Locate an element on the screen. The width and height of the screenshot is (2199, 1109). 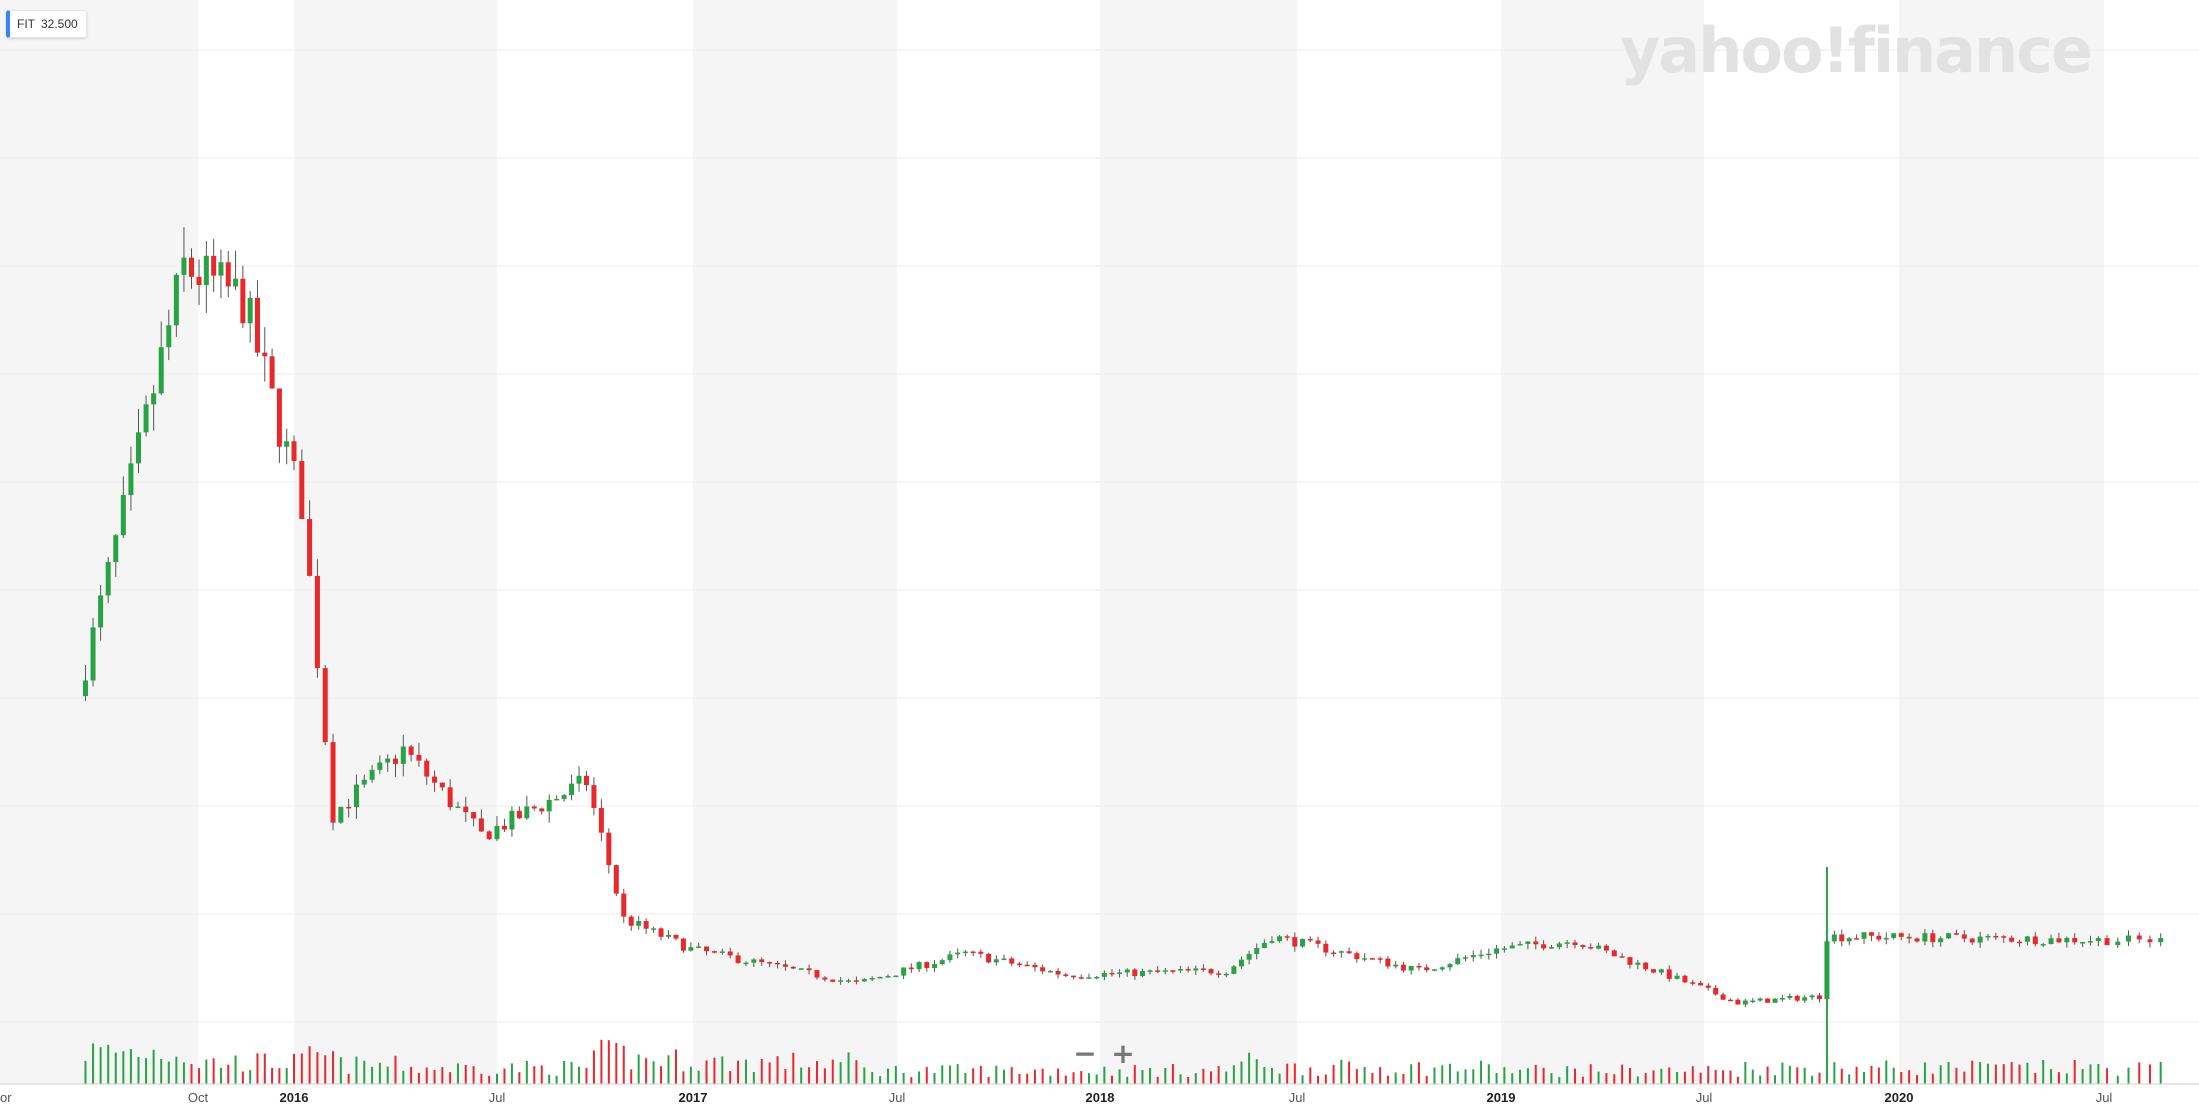
zoom-out-button: − is located at coordinates (1085, 1053).